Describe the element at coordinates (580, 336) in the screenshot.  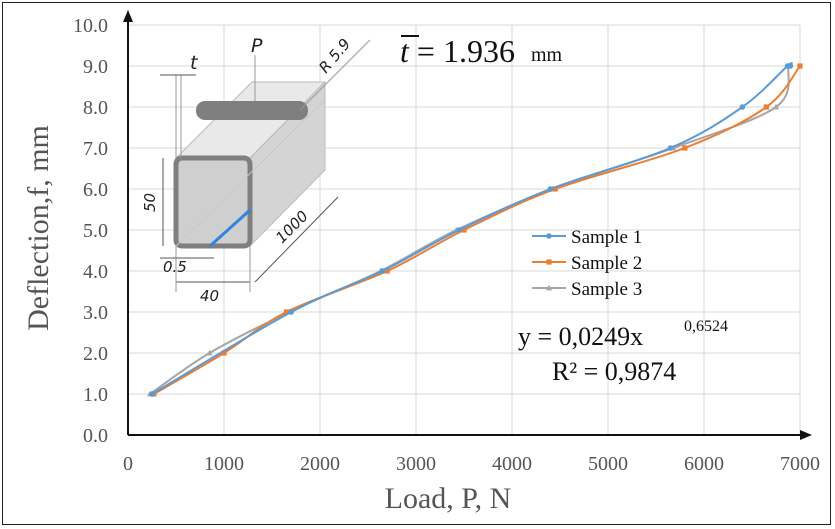
I see `fit-equation-main: y = 0,0249x` at that location.